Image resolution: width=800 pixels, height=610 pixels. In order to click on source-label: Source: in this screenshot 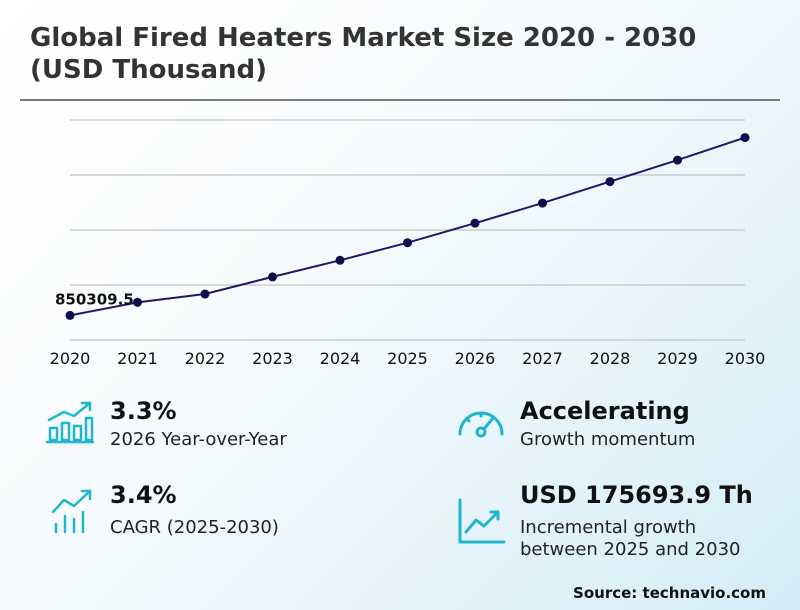, I will do `click(605, 593)`.